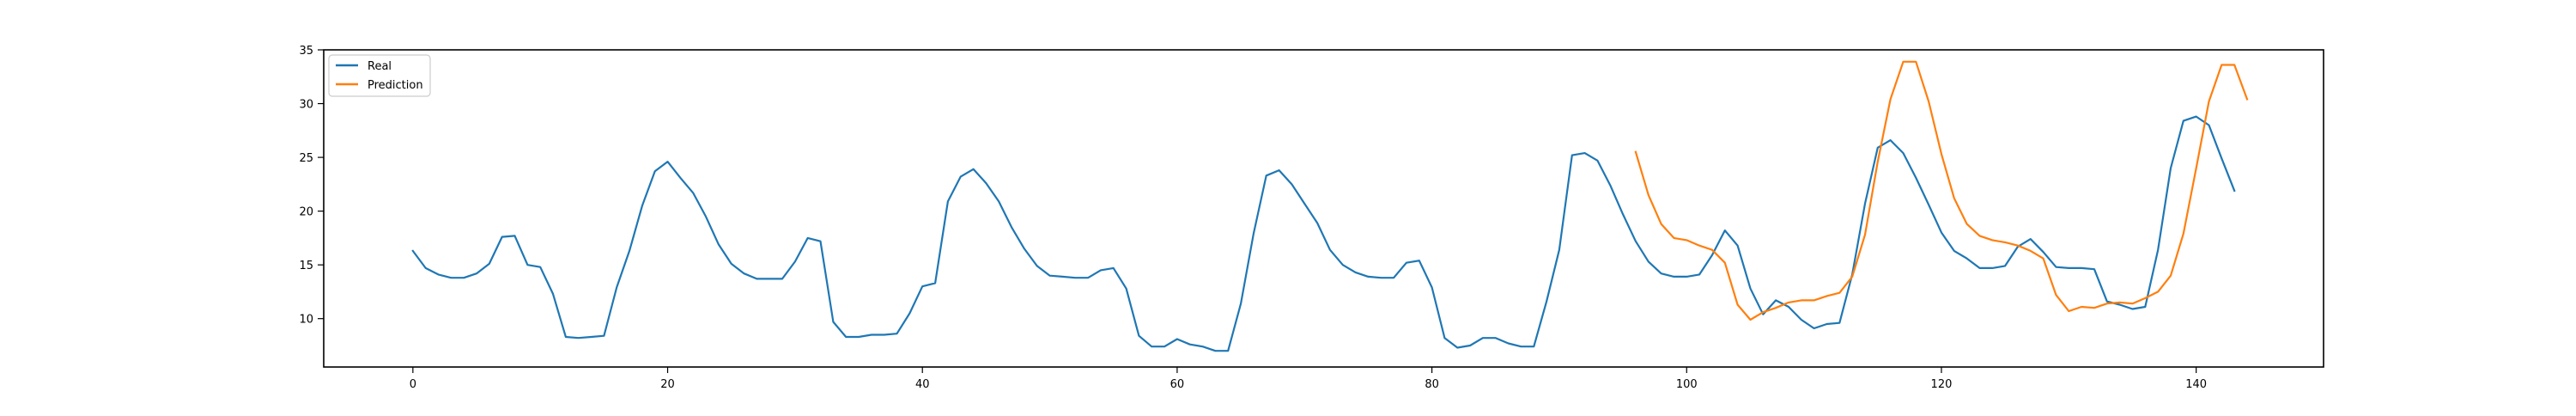  What do you see at coordinates (667, 384) in the screenshot?
I see `x-tick-label: 20` at bounding box center [667, 384].